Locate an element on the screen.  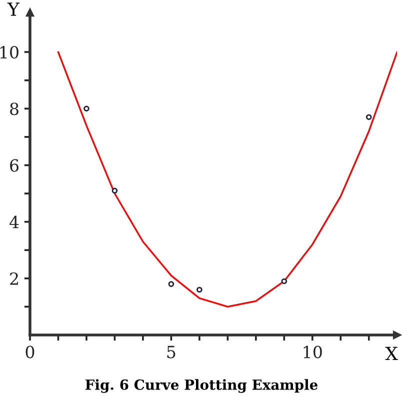
x-tick-label: 10 is located at coordinates (313, 352).